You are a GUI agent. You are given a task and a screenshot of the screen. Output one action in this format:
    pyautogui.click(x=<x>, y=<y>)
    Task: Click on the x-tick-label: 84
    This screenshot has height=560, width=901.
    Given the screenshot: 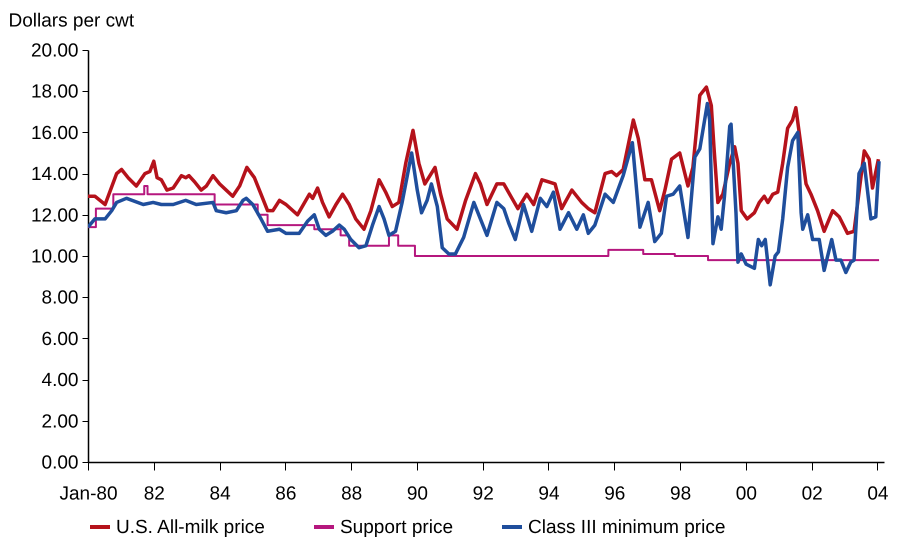 What is the action you would take?
    pyautogui.click(x=221, y=494)
    